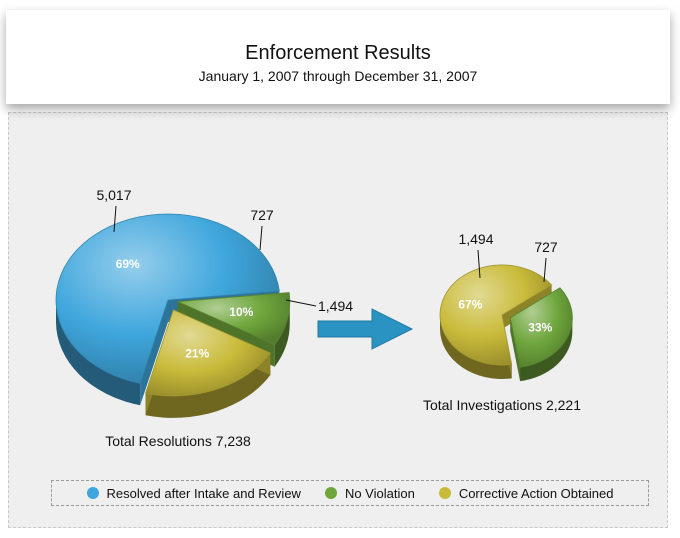 The width and height of the screenshot is (680, 538). Describe the element at coordinates (379, 493) in the screenshot. I see `legend-label-no-violation: No Violation` at that location.